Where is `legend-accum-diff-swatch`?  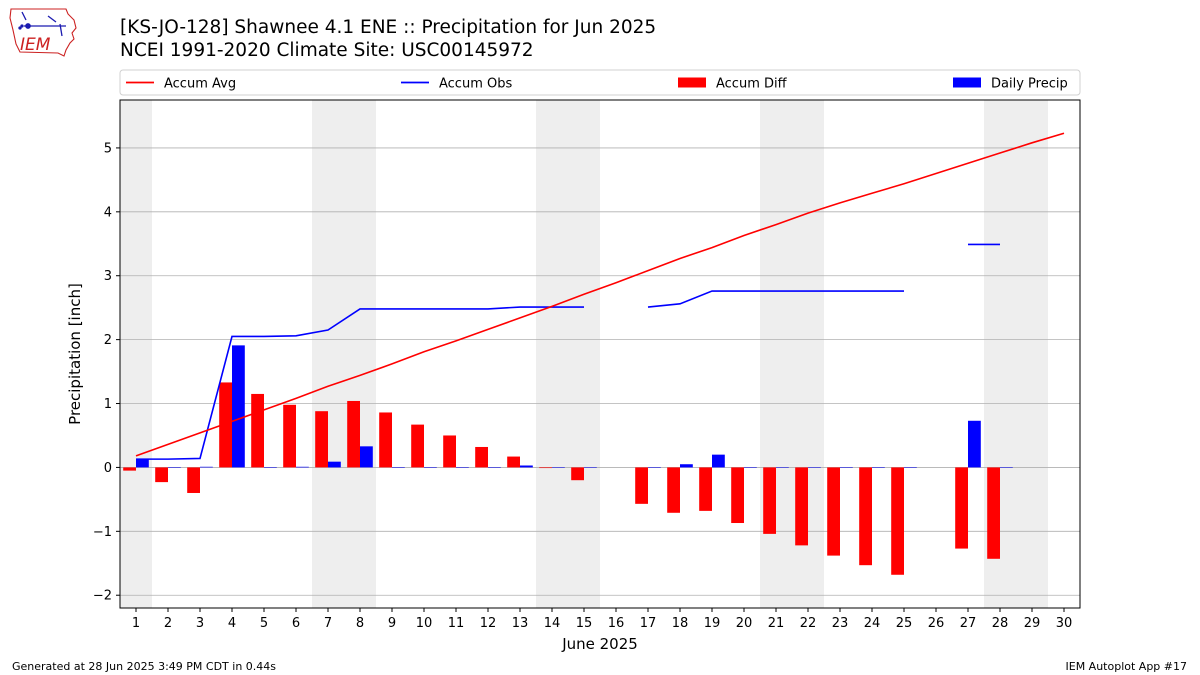
legend-accum-diff-swatch is located at coordinates (692, 82).